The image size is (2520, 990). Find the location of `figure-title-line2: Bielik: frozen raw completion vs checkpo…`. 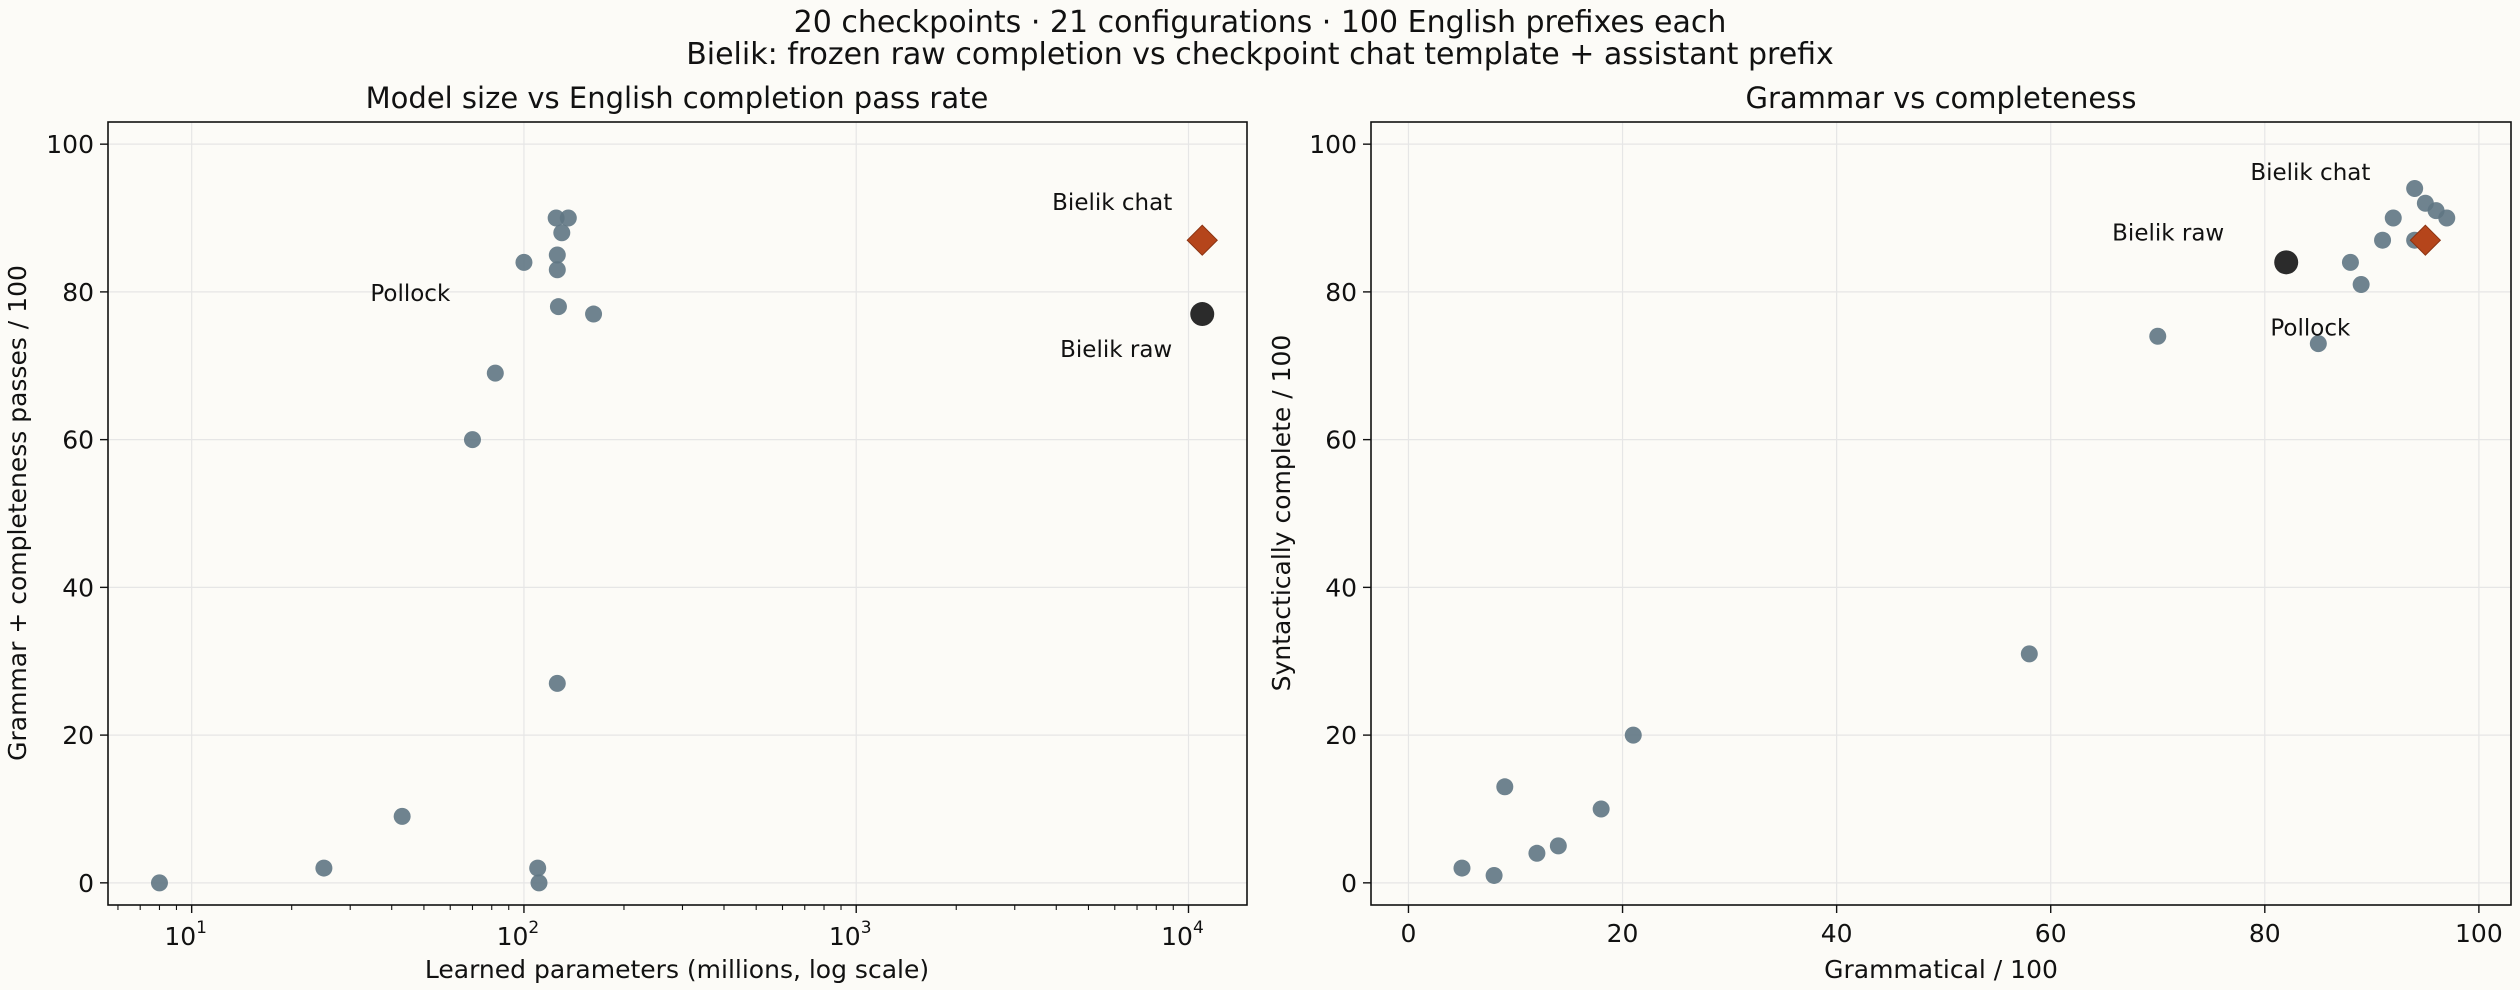

figure-title-line2: Bielik: frozen raw completion vs checkpo… is located at coordinates (1260, 54).